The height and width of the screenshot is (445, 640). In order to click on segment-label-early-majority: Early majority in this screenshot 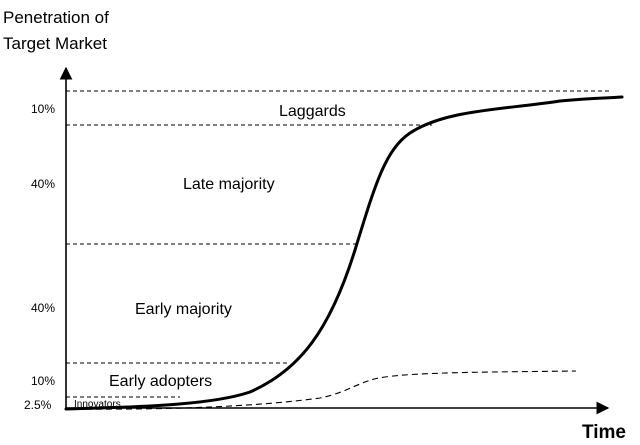, I will do `click(183, 309)`.